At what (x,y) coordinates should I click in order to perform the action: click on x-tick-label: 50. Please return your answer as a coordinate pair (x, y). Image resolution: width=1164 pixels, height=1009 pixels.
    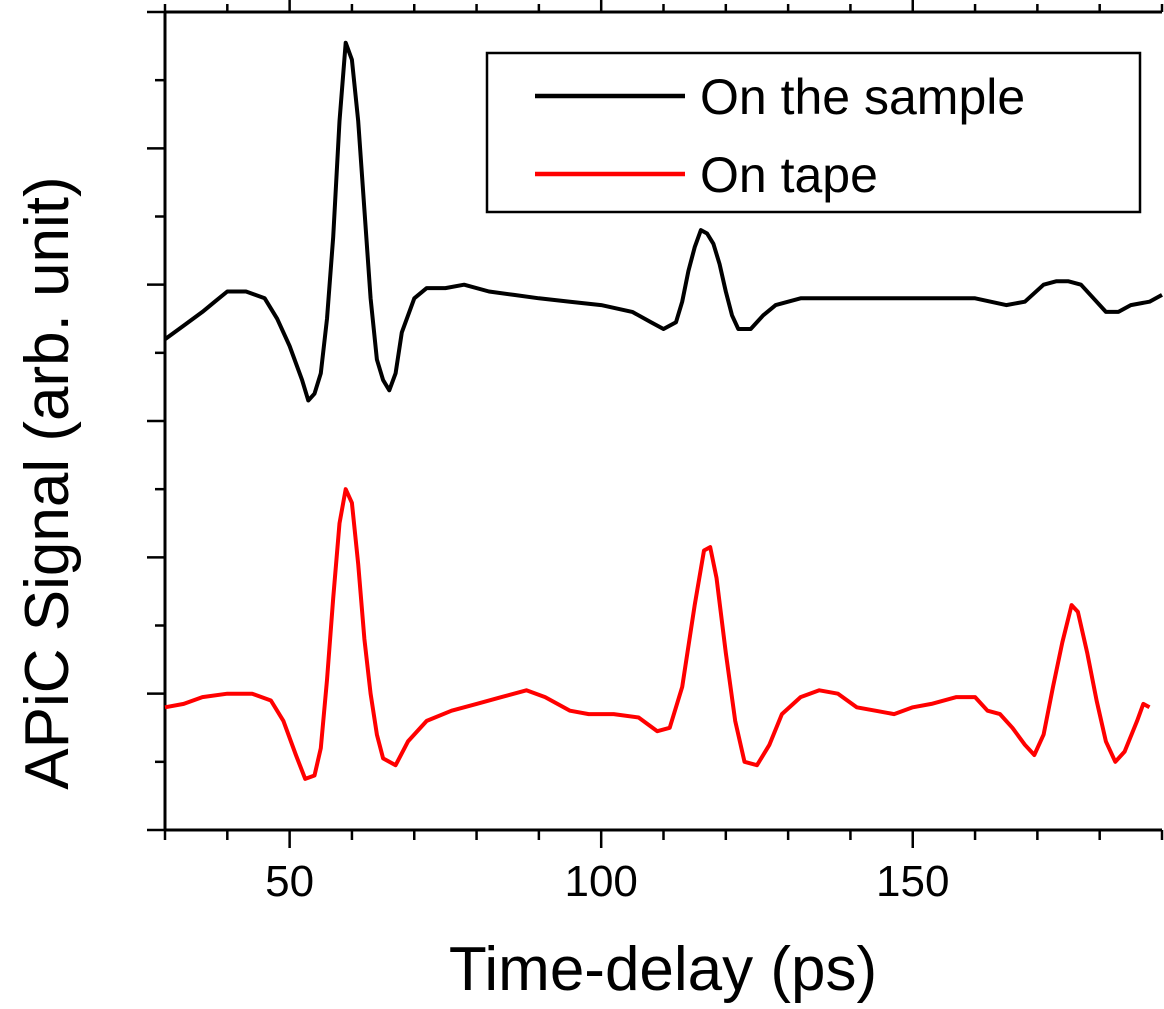
    Looking at the image, I should click on (289, 881).